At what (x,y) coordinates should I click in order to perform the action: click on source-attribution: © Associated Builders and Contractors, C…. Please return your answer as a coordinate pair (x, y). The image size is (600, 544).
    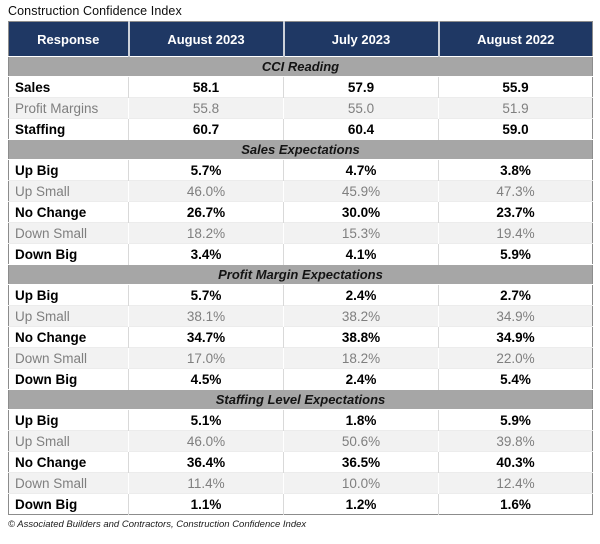
    Looking at the image, I should click on (157, 524).